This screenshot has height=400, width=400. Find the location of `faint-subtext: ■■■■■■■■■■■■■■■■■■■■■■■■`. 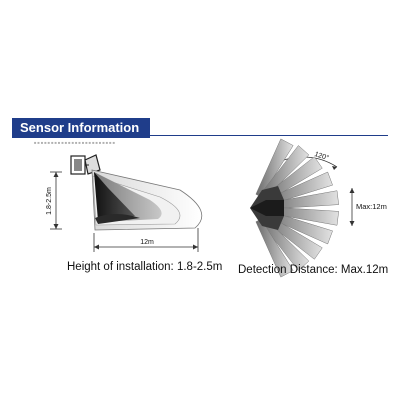

faint-subtext: ■■■■■■■■■■■■■■■■■■■■■■■■ is located at coordinates (75, 142).